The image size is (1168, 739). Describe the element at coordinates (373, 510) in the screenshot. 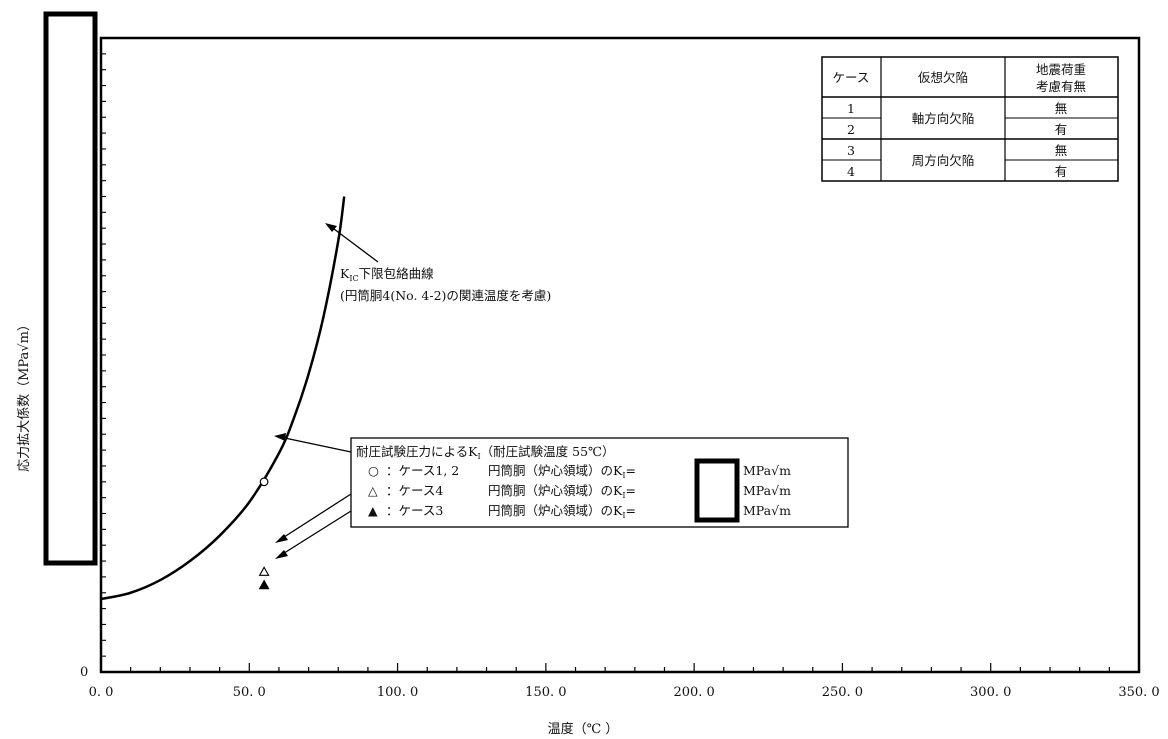

I see `annotation-symbol-filled-triangle: ▲` at that location.